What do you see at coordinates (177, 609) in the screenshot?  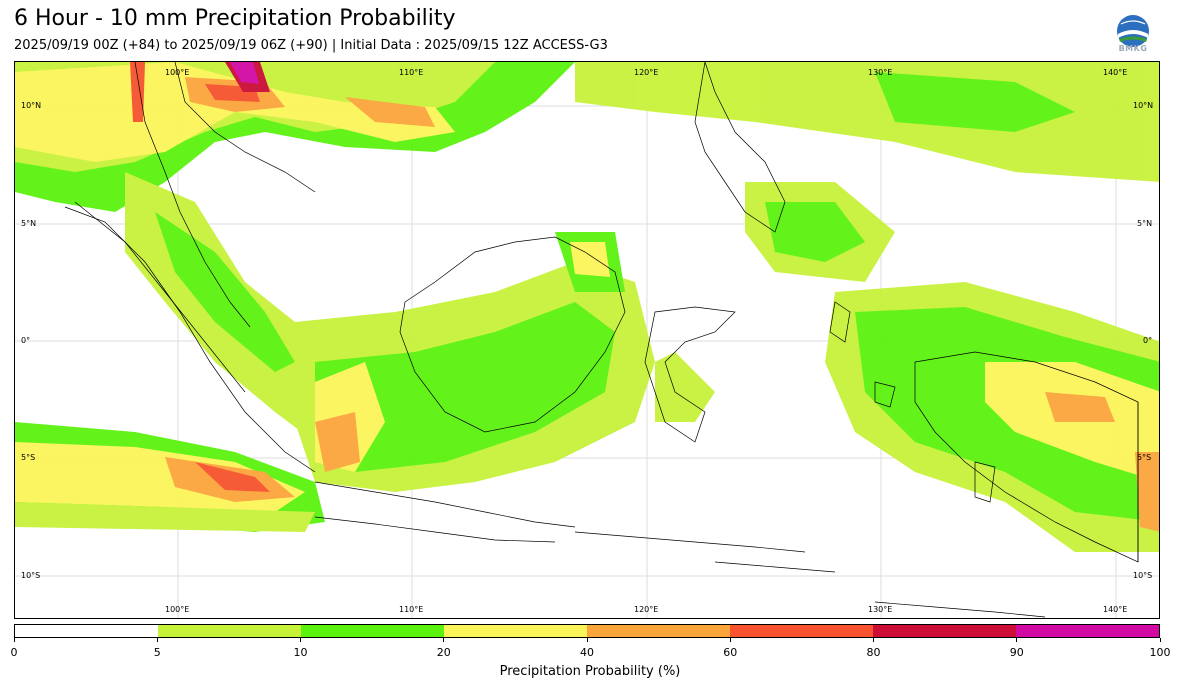 I see `lon-label-bottom: 100°E` at bounding box center [177, 609].